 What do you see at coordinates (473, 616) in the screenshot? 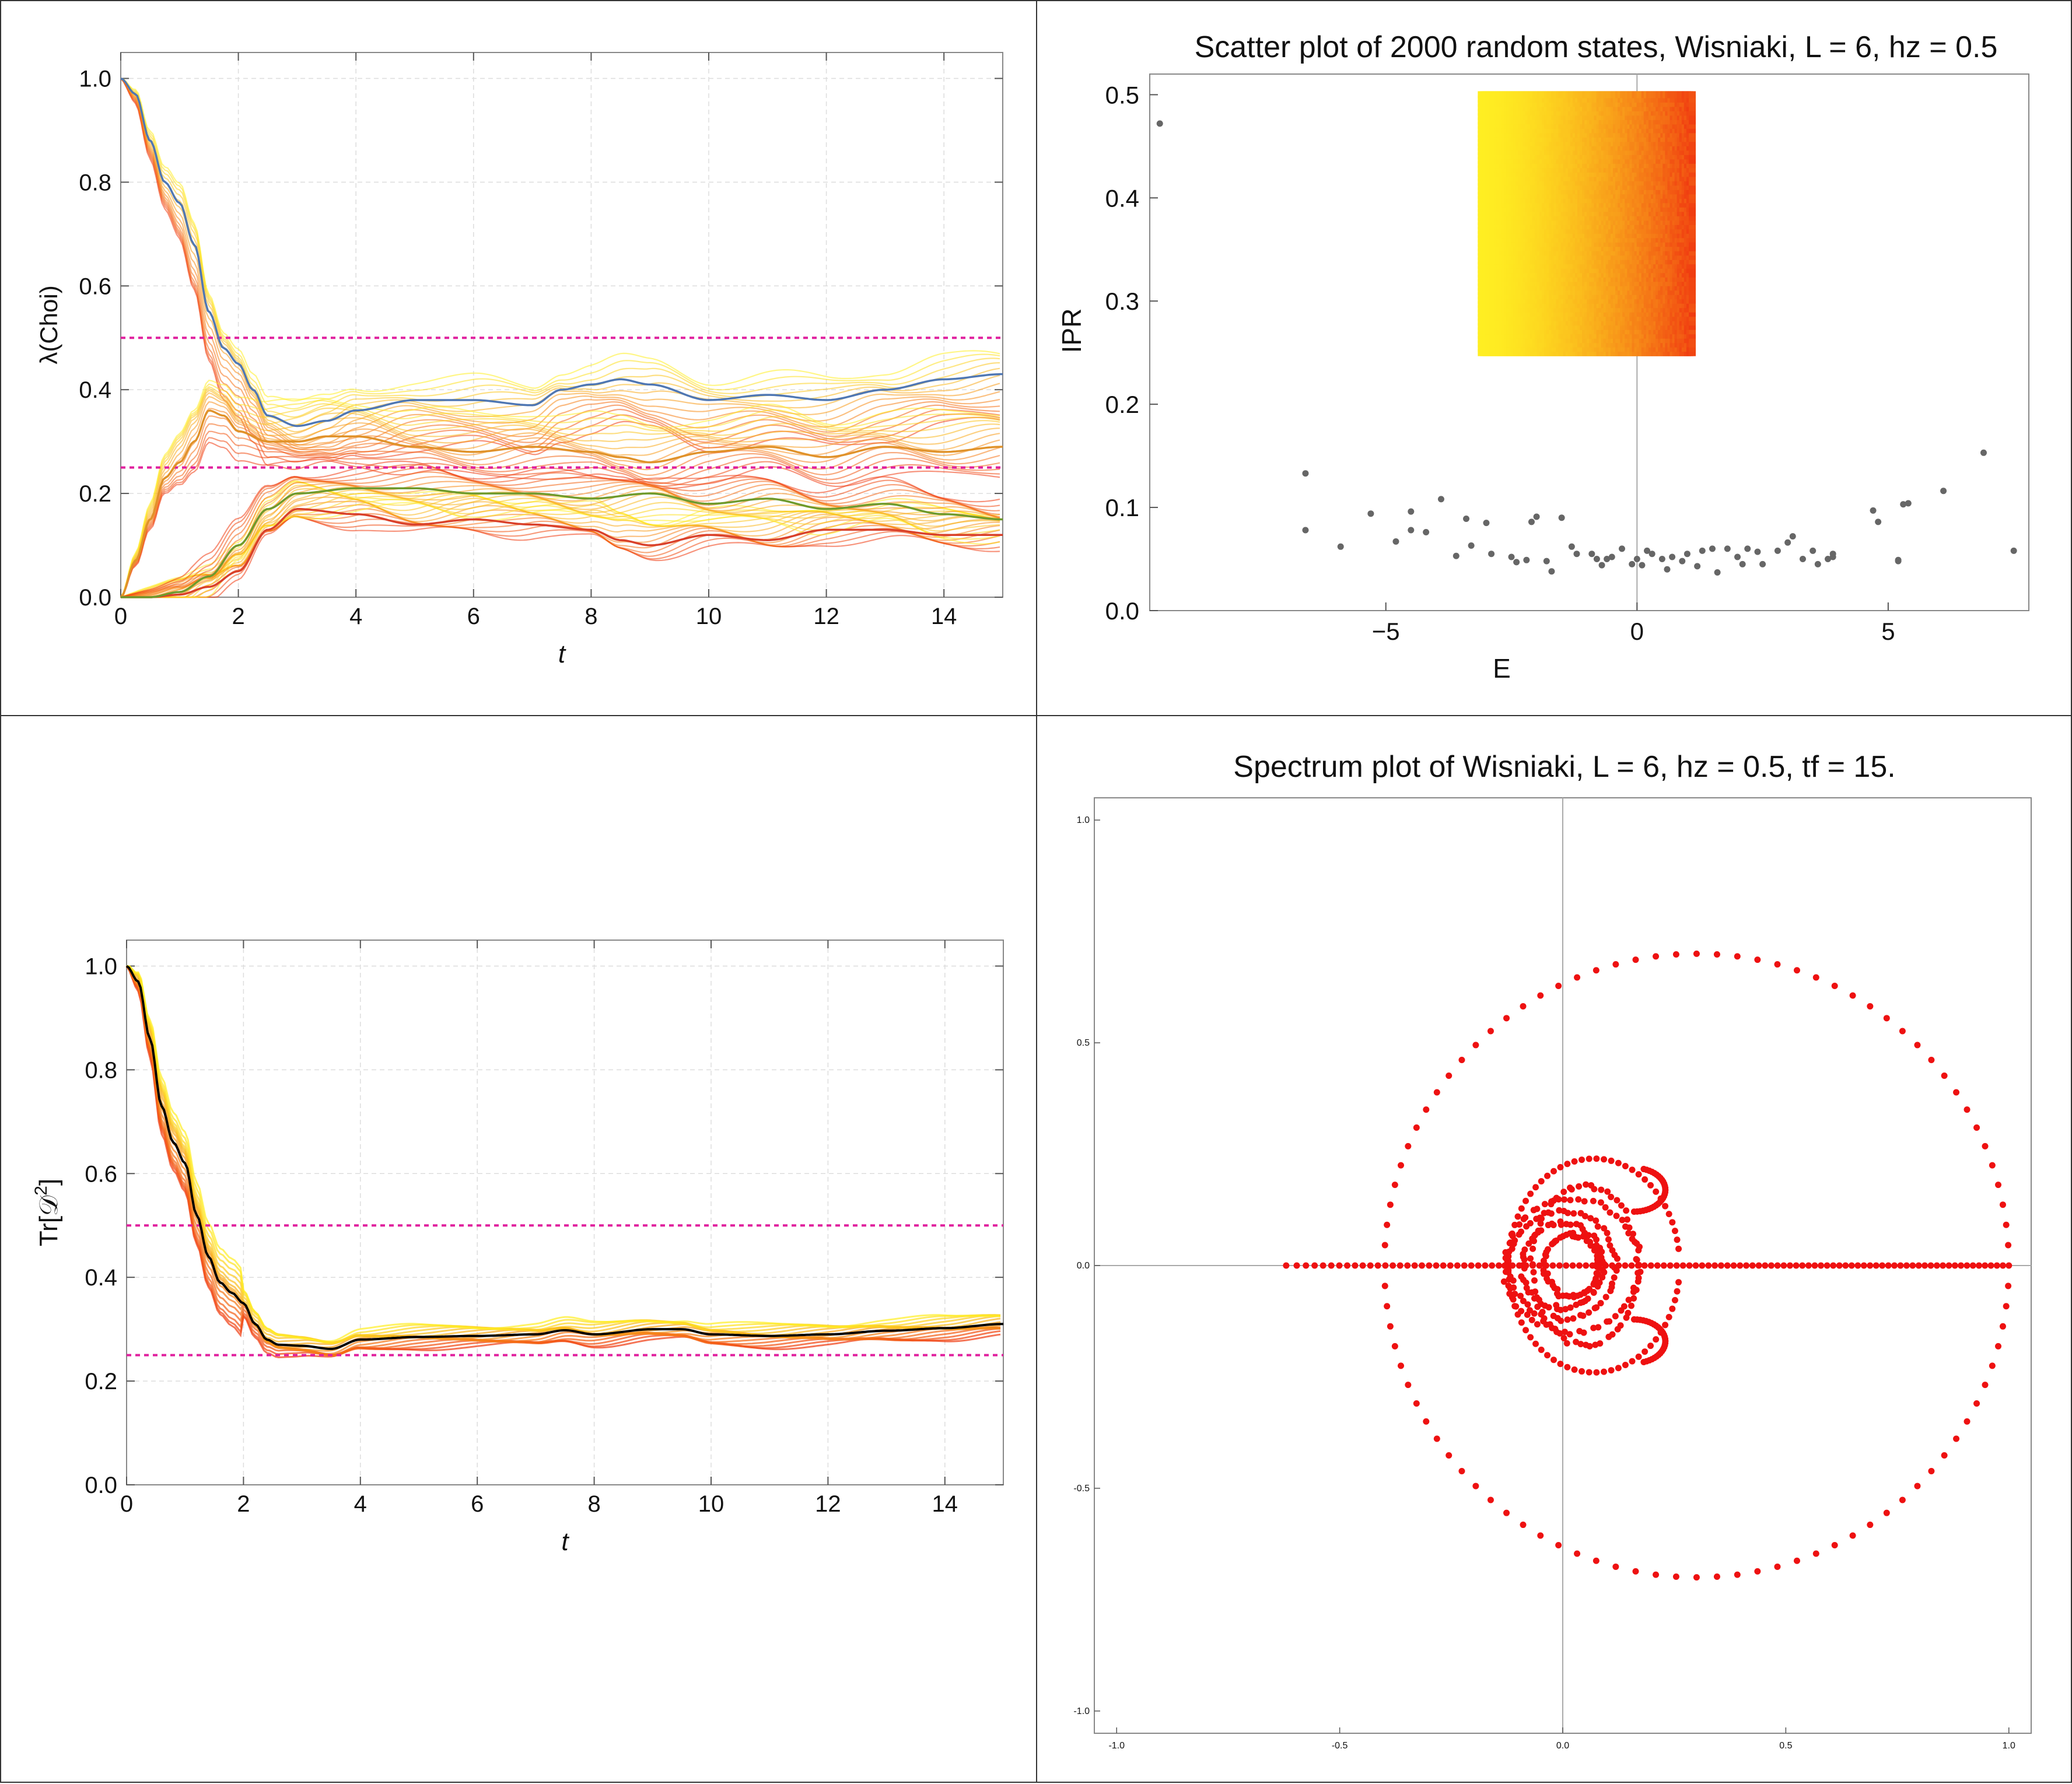
I see `x-tick-label: 6` at bounding box center [473, 616].